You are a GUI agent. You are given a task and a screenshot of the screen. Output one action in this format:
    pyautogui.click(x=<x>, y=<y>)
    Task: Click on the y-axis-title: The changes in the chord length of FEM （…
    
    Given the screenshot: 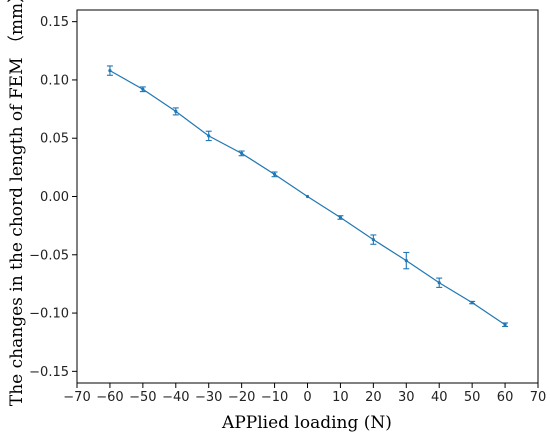 What is the action you would take?
    pyautogui.click(x=17, y=203)
    